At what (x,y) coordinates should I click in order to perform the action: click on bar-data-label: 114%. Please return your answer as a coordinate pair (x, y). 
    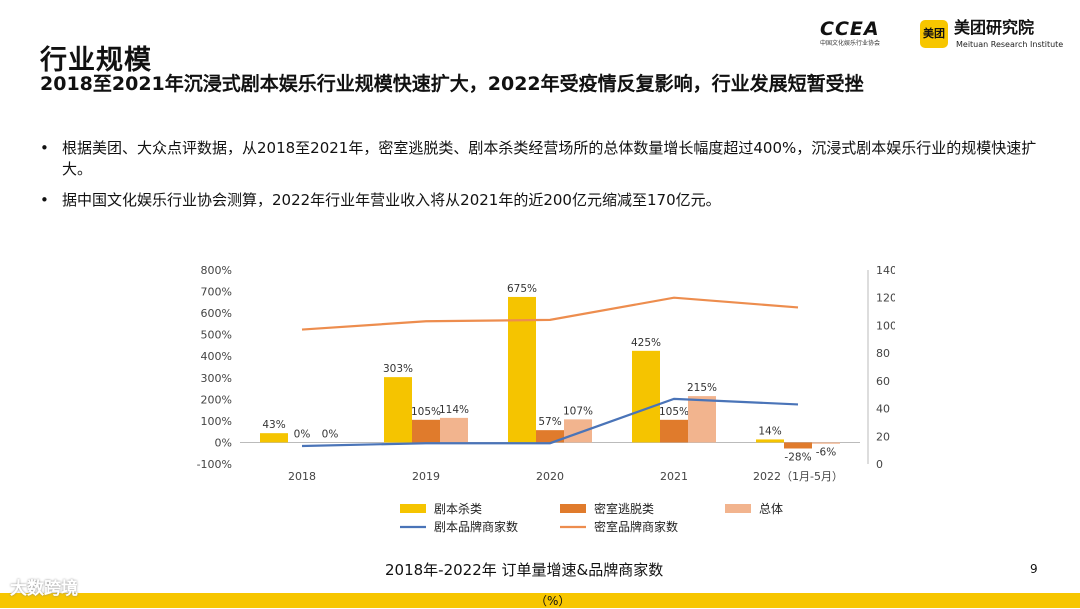
    Looking at the image, I should click on (454, 410).